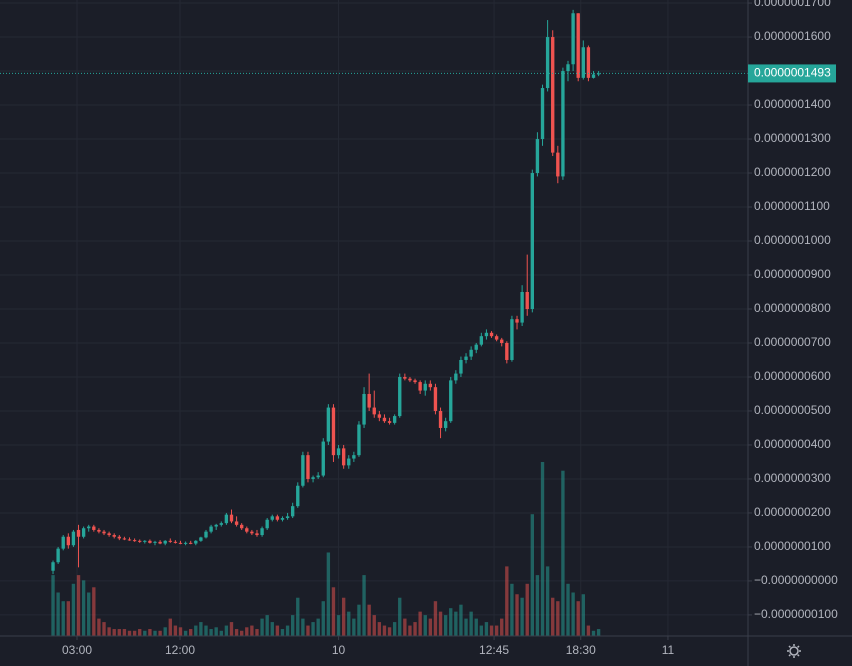 This screenshot has width=852, height=666. I want to click on x-tick-label: 12:00, so click(180, 650).